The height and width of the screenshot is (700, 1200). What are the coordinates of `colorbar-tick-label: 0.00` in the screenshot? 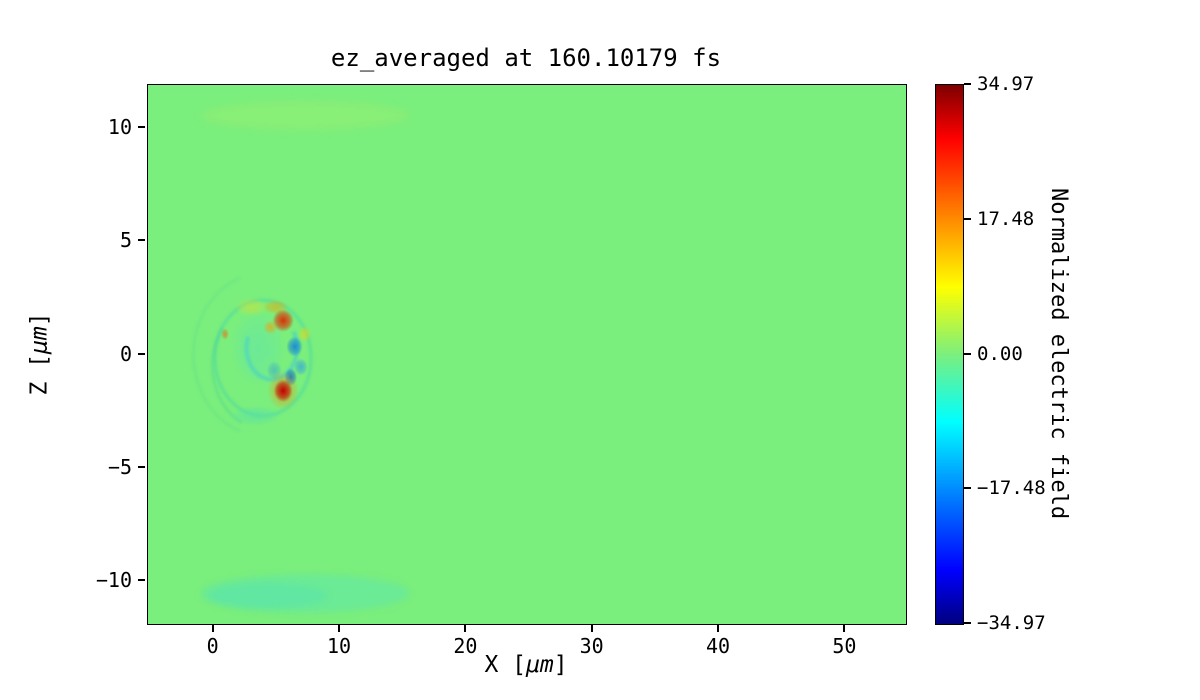 It's located at (1000, 353).